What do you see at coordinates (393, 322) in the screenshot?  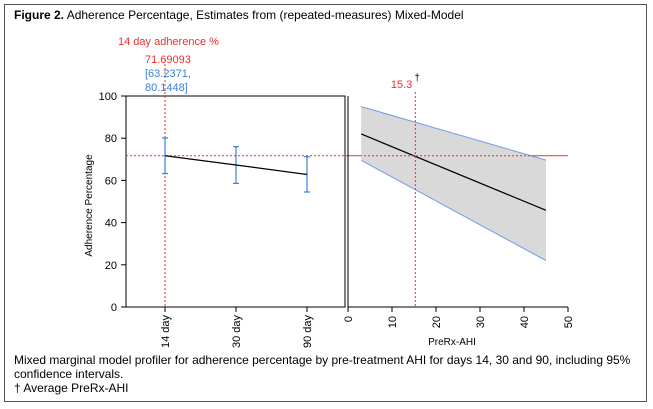 I see `x-tick-label: 10` at bounding box center [393, 322].